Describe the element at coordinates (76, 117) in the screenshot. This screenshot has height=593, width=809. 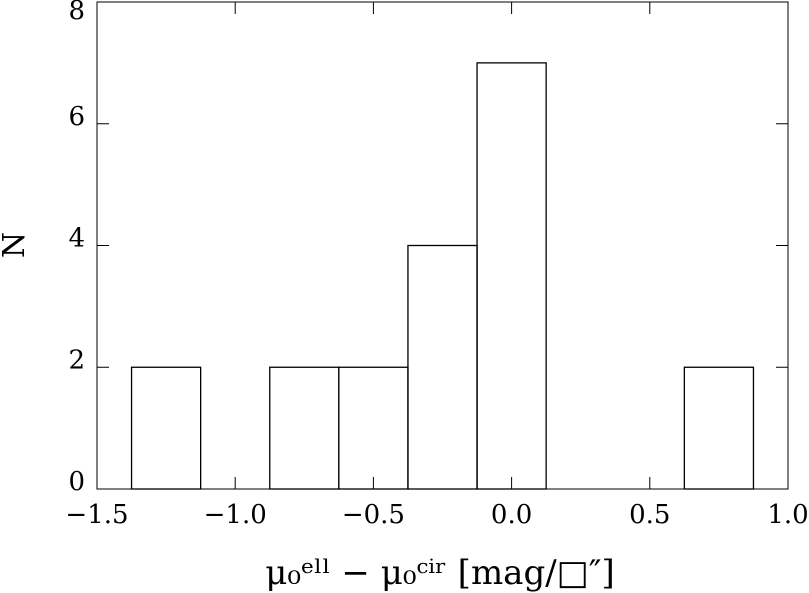
I see `y-tick-label: 6` at that location.